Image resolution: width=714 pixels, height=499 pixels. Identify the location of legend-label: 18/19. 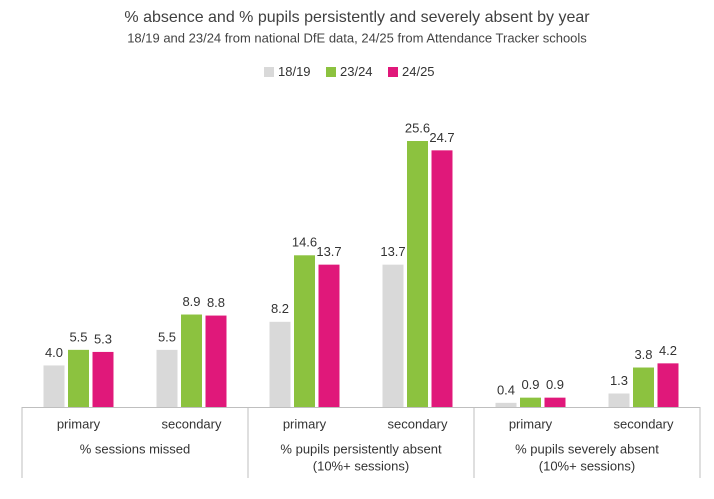
(294, 71).